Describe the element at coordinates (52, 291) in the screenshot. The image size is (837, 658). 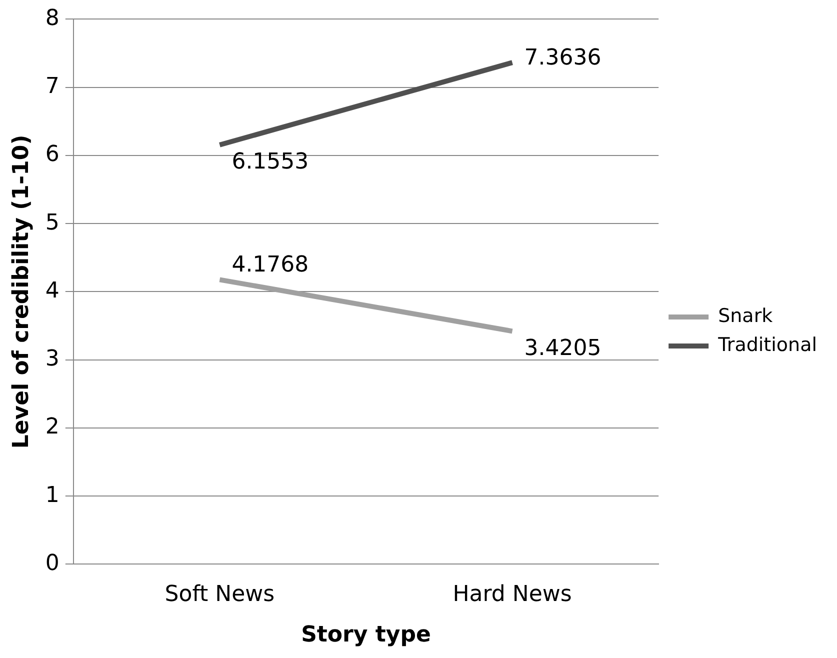
I see `y-tick-label: 4` at that location.